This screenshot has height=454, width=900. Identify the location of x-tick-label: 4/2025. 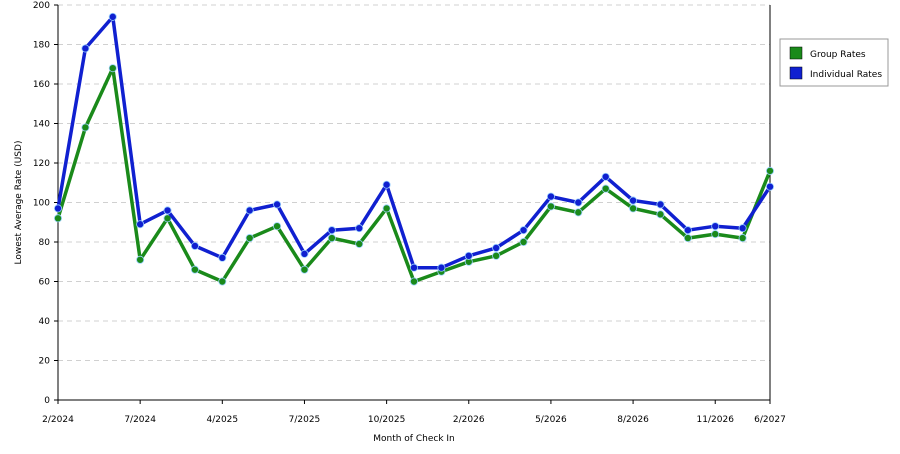
(222, 420).